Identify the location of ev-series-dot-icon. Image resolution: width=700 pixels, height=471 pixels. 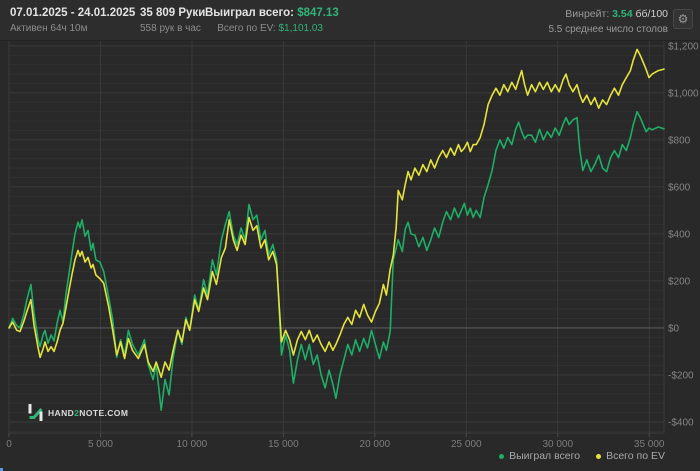
(599, 456).